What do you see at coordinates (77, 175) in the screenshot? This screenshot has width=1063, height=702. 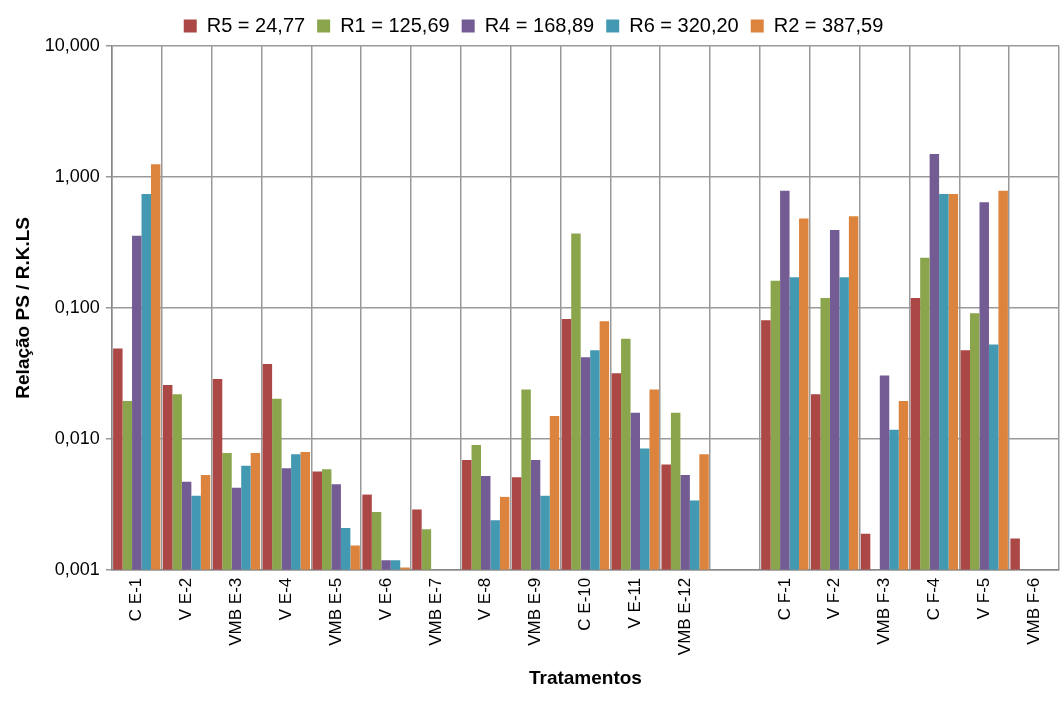 I see `y-tick-label: 1,000` at bounding box center [77, 175].